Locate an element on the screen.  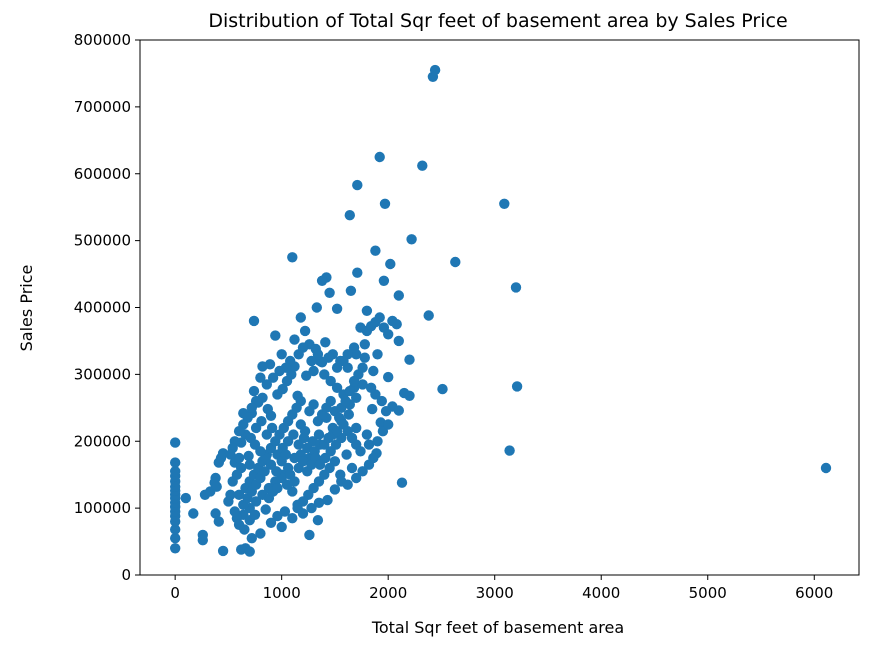
y-tick-label: 800000 is located at coordinates (102, 40).